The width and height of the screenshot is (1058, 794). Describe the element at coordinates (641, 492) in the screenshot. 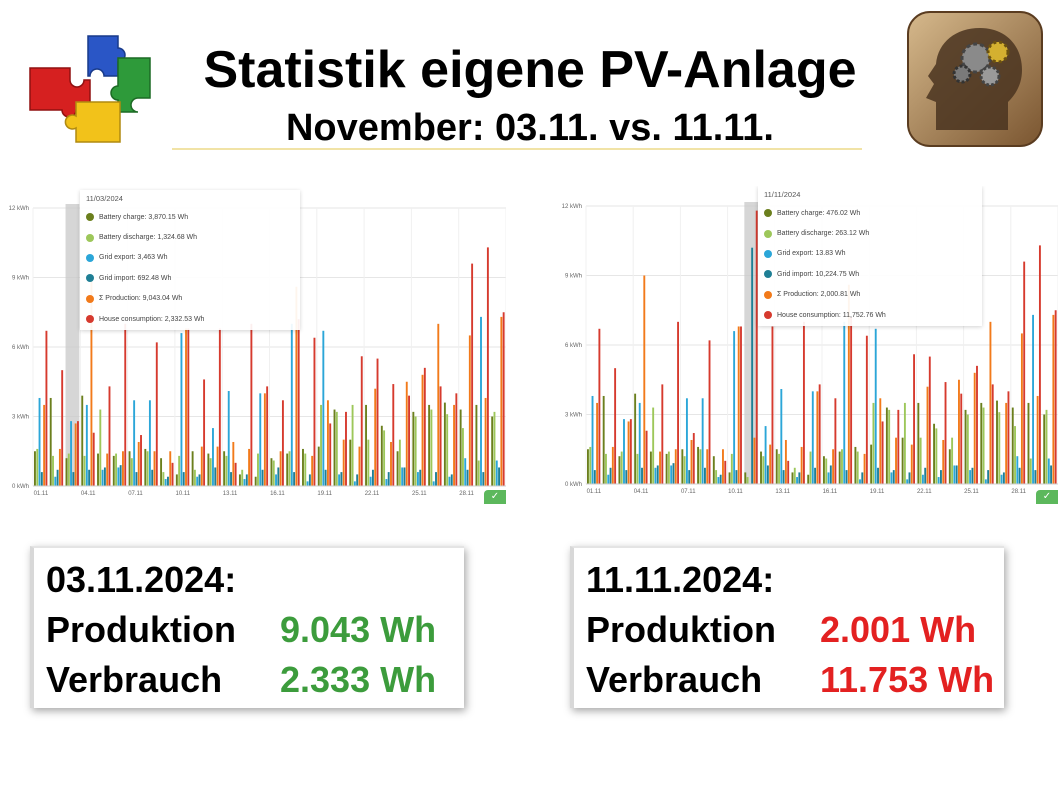

I see `x-tick-label: 04.11` at that location.